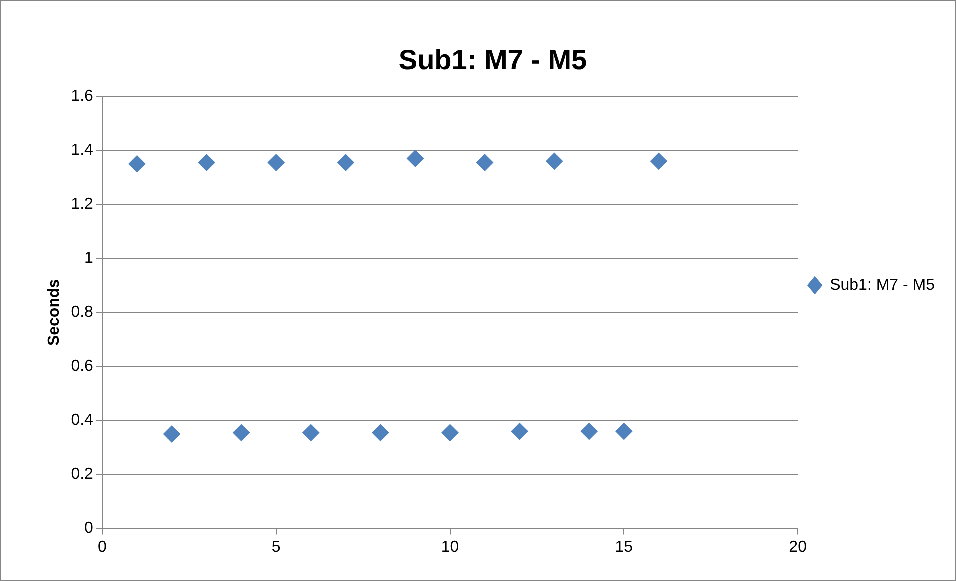 This screenshot has height=581, width=956. What do you see at coordinates (82, 313) in the screenshot?
I see `y-tick-label: 0.8` at bounding box center [82, 313].